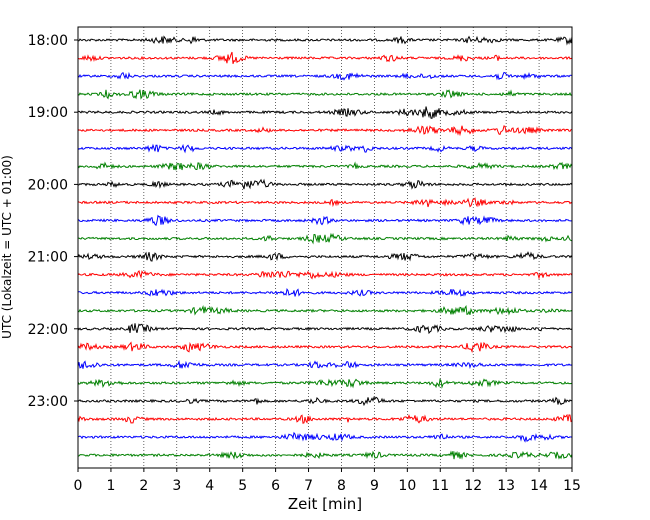 The image size is (650, 520). Describe the element at coordinates (48, 258) in the screenshot. I see `y-tick-label-3: 21:00` at that location.